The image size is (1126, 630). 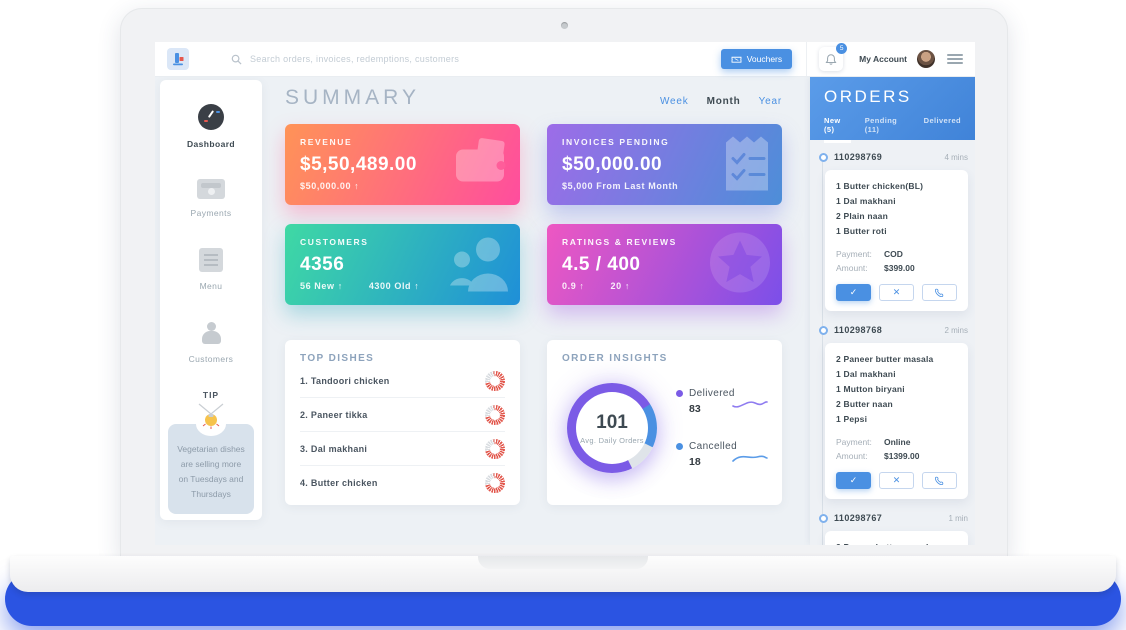 What do you see at coordinates (750, 404) in the screenshot?
I see `delivered-sparkline` at bounding box center [750, 404].